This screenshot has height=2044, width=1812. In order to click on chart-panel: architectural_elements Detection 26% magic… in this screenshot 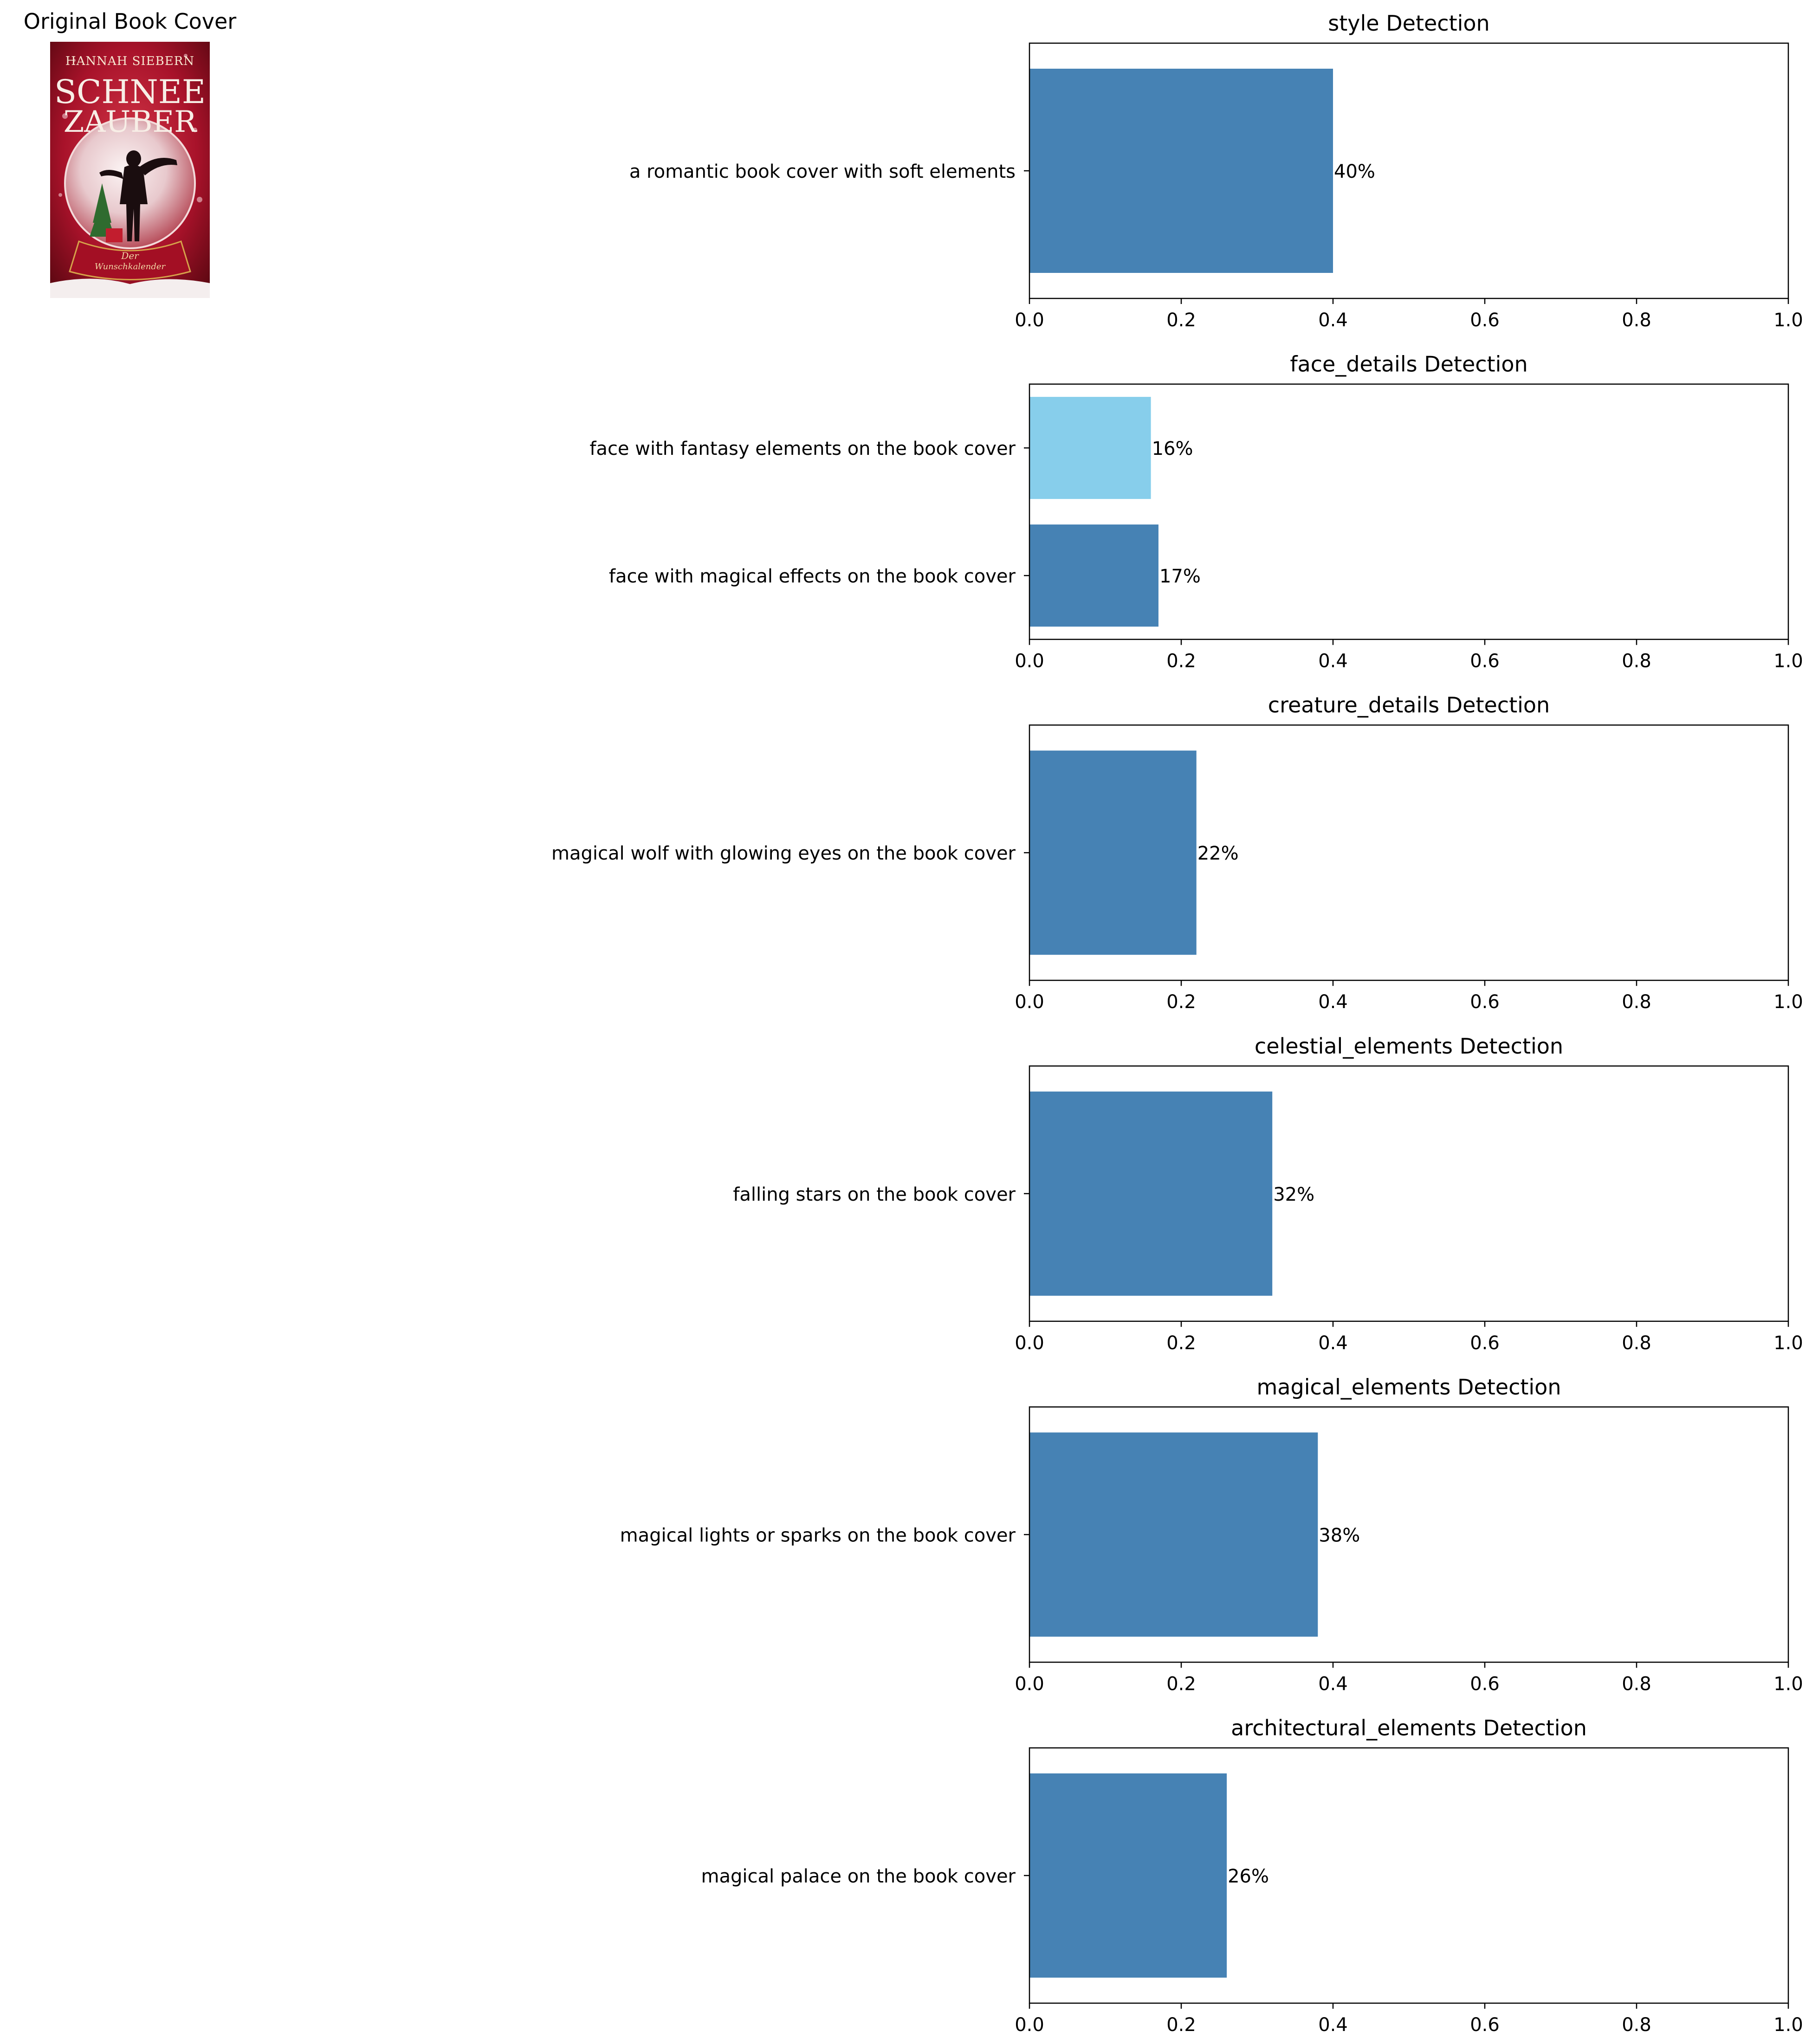, I will do `click(1252, 1876)`.